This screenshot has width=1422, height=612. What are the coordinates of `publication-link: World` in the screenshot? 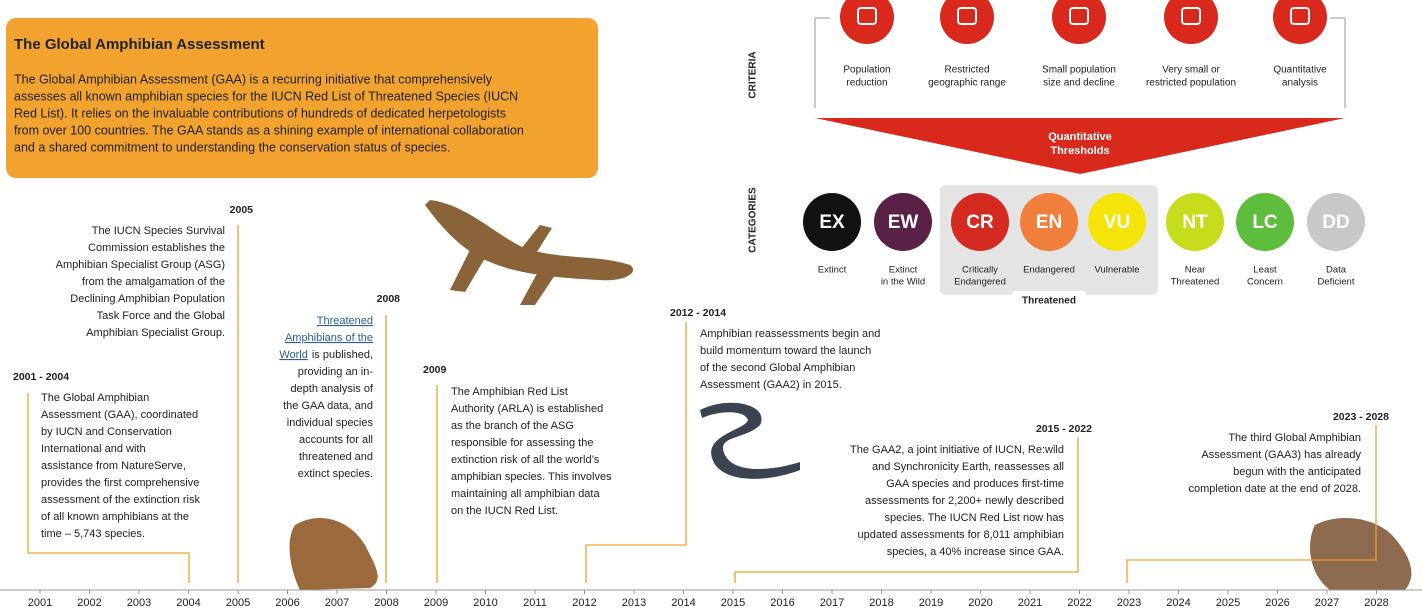 It's located at (293, 355).